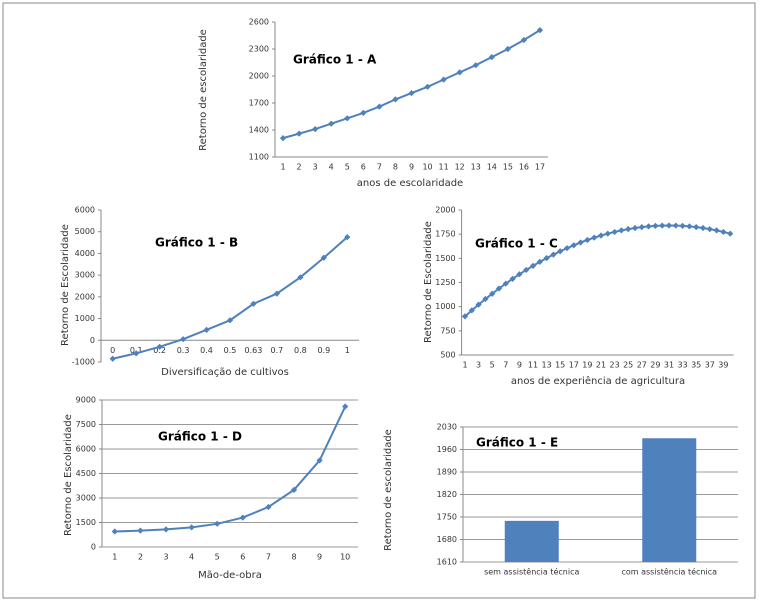 This screenshot has height=602, width=759. Describe the element at coordinates (587, 365) in the screenshot. I see `x-tick-label: 19` at that location.